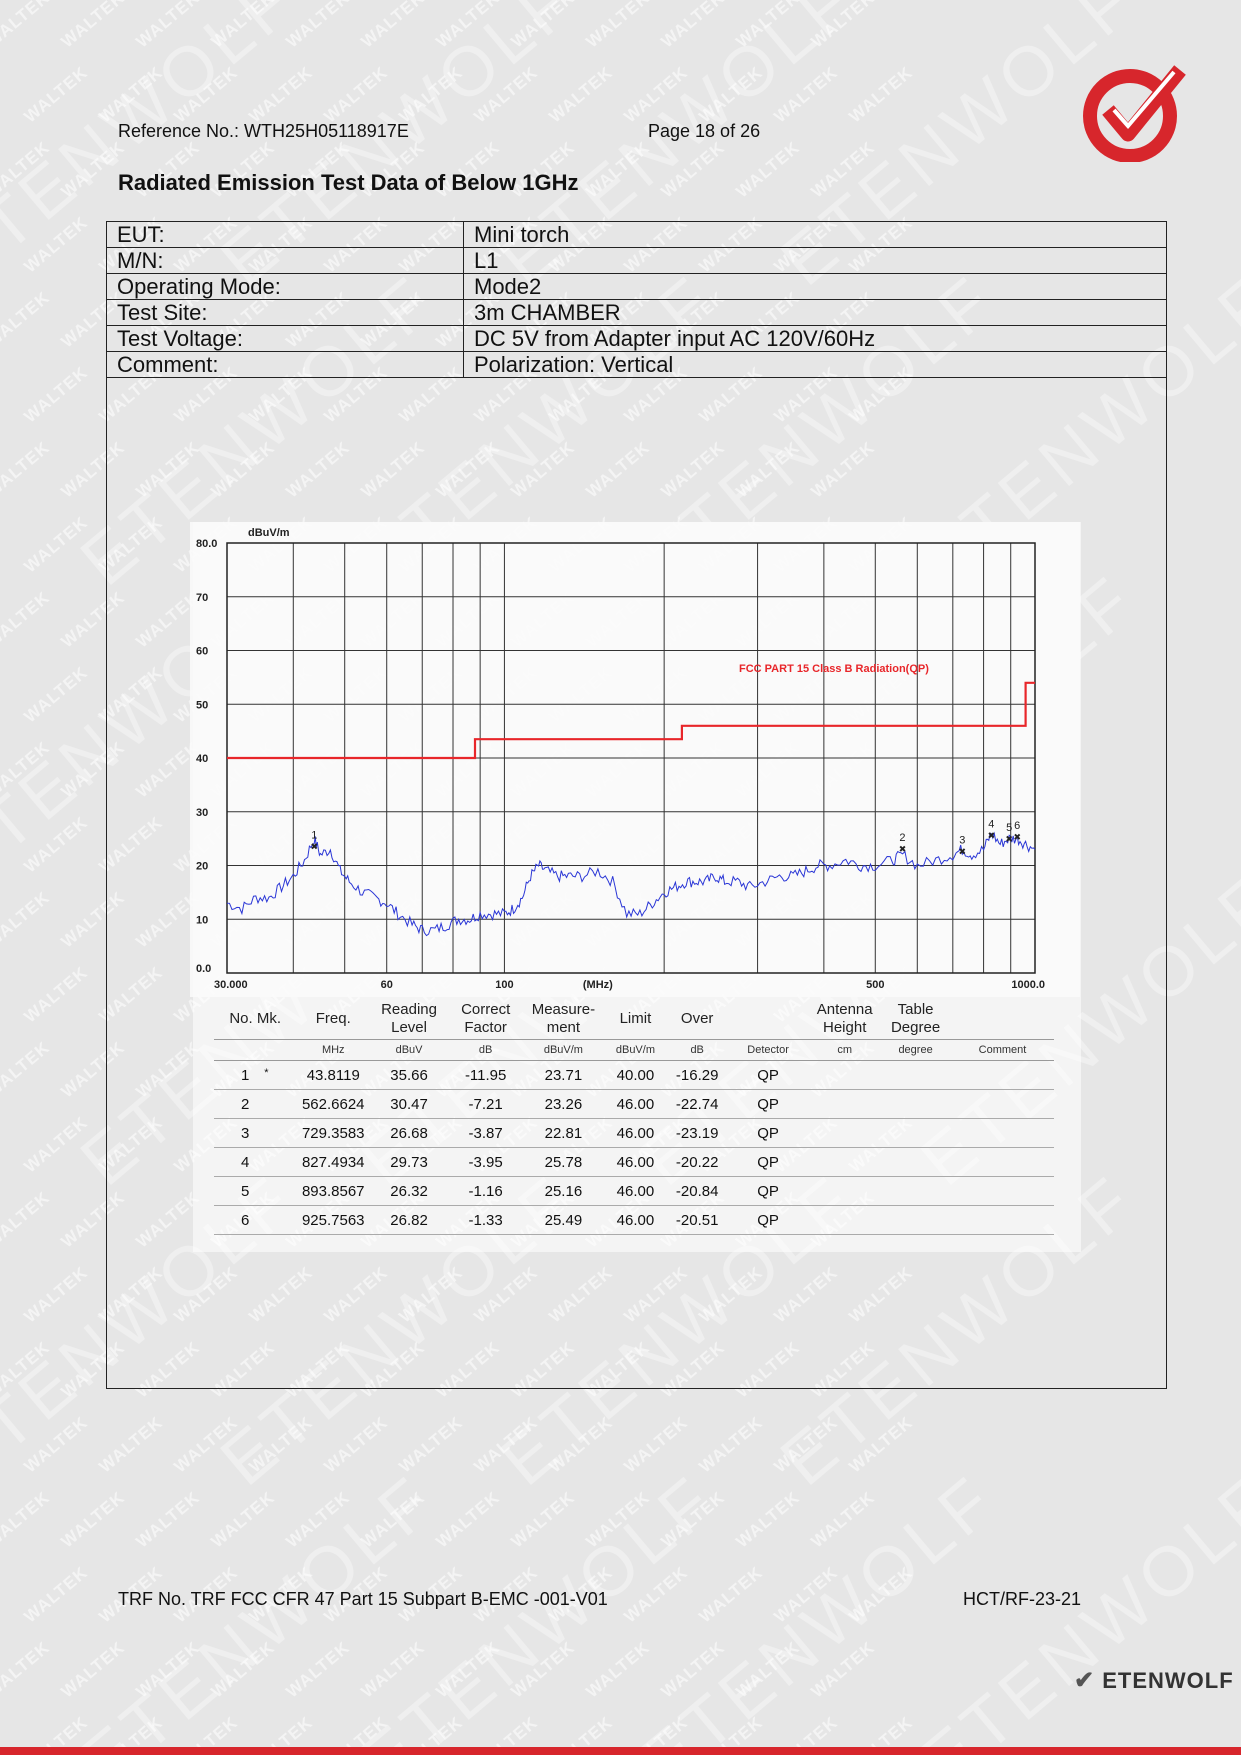 This screenshot has width=1241, height=1755. What do you see at coordinates (992, 835) in the screenshot?
I see `marker-cross: ✖` at bounding box center [992, 835].